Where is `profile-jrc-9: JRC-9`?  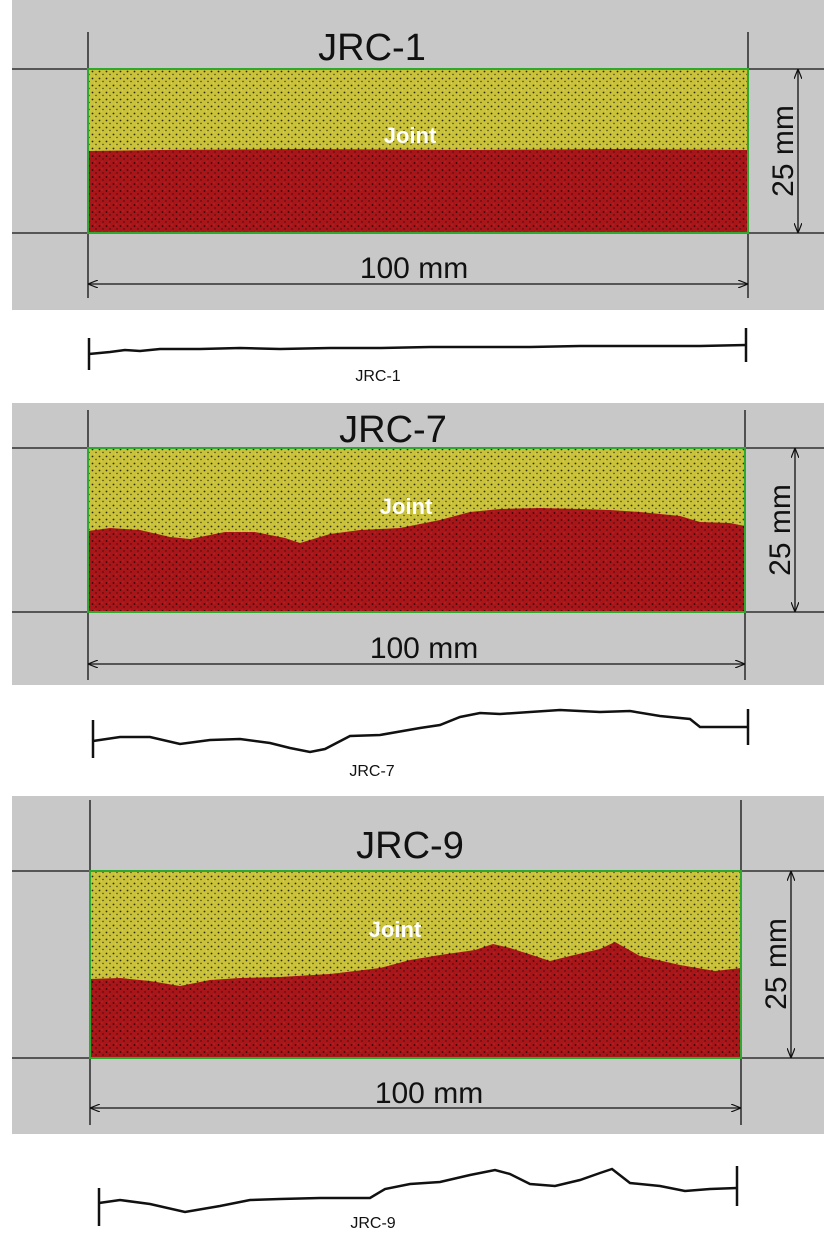
profile-jrc-9: JRC-9 is located at coordinates (418, 1199).